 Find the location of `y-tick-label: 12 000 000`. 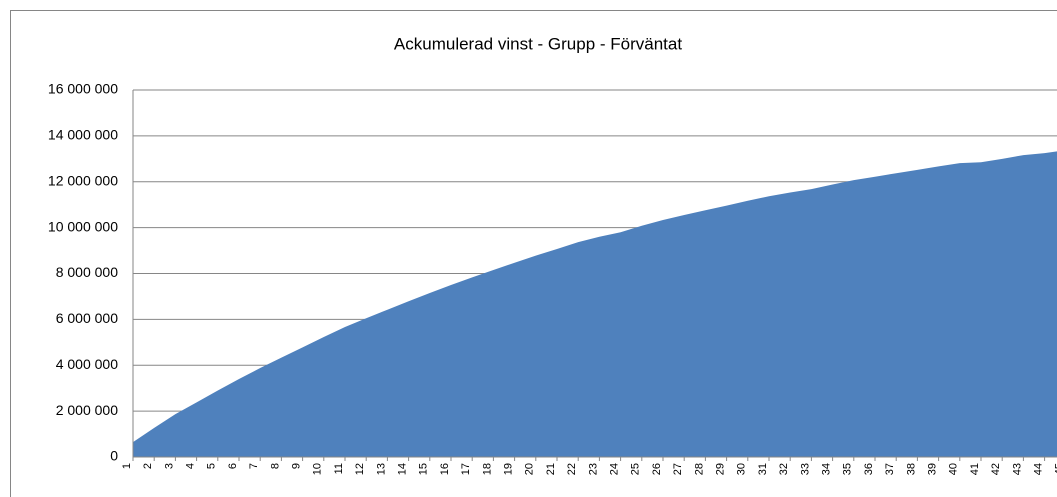

y-tick-label: 12 000 000 is located at coordinates (83, 180).